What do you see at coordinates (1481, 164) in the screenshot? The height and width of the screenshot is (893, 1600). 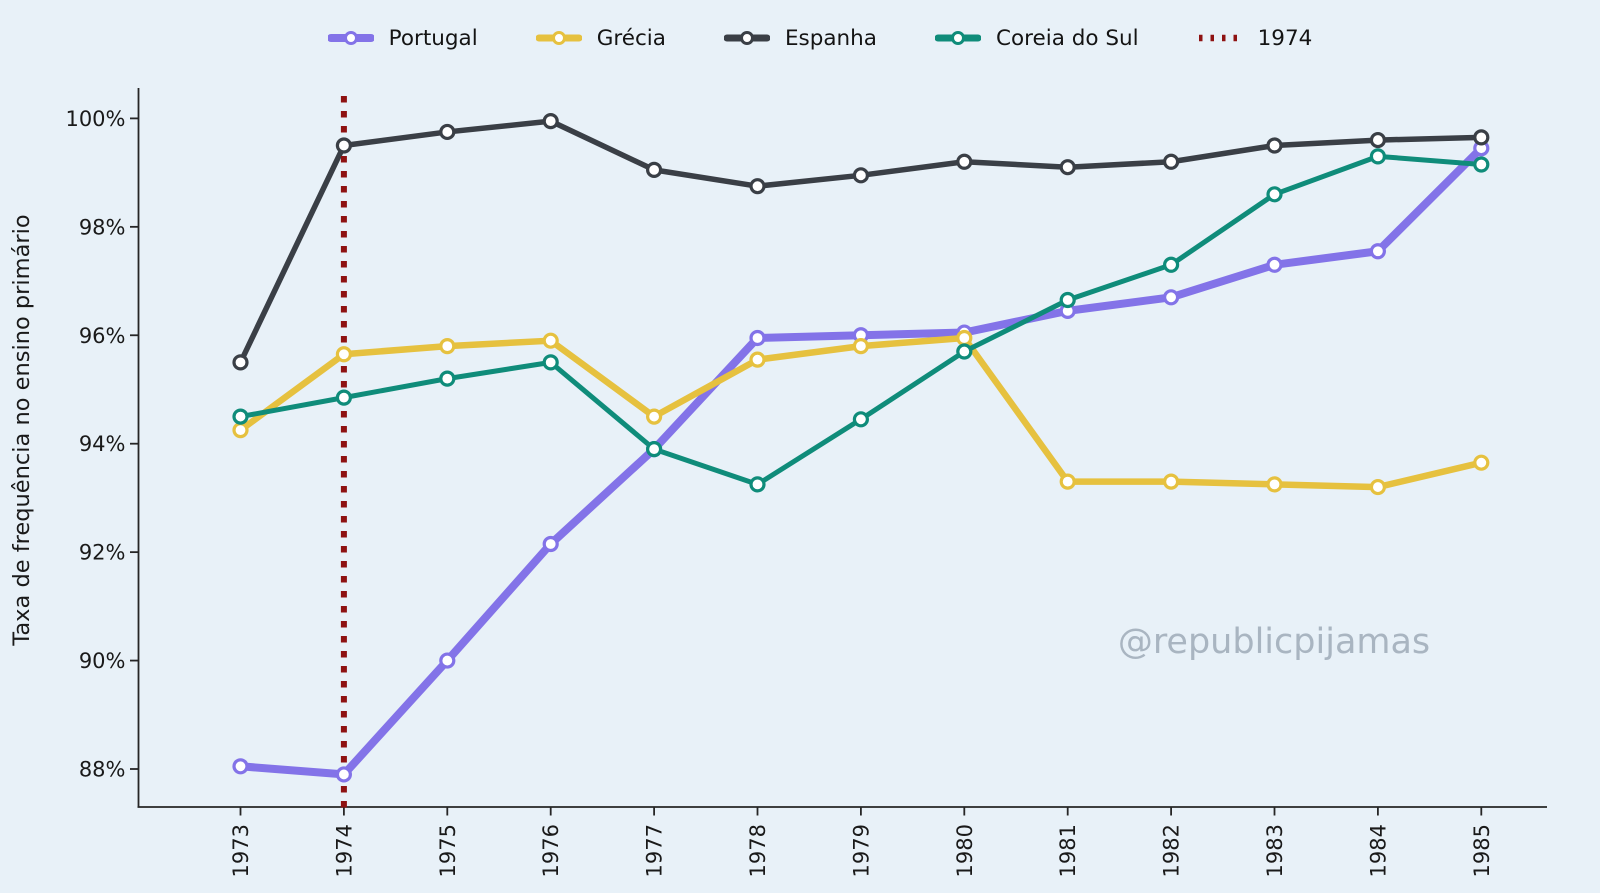 I see `data-point-coreia-do-sul-1985` at bounding box center [1481, 164].